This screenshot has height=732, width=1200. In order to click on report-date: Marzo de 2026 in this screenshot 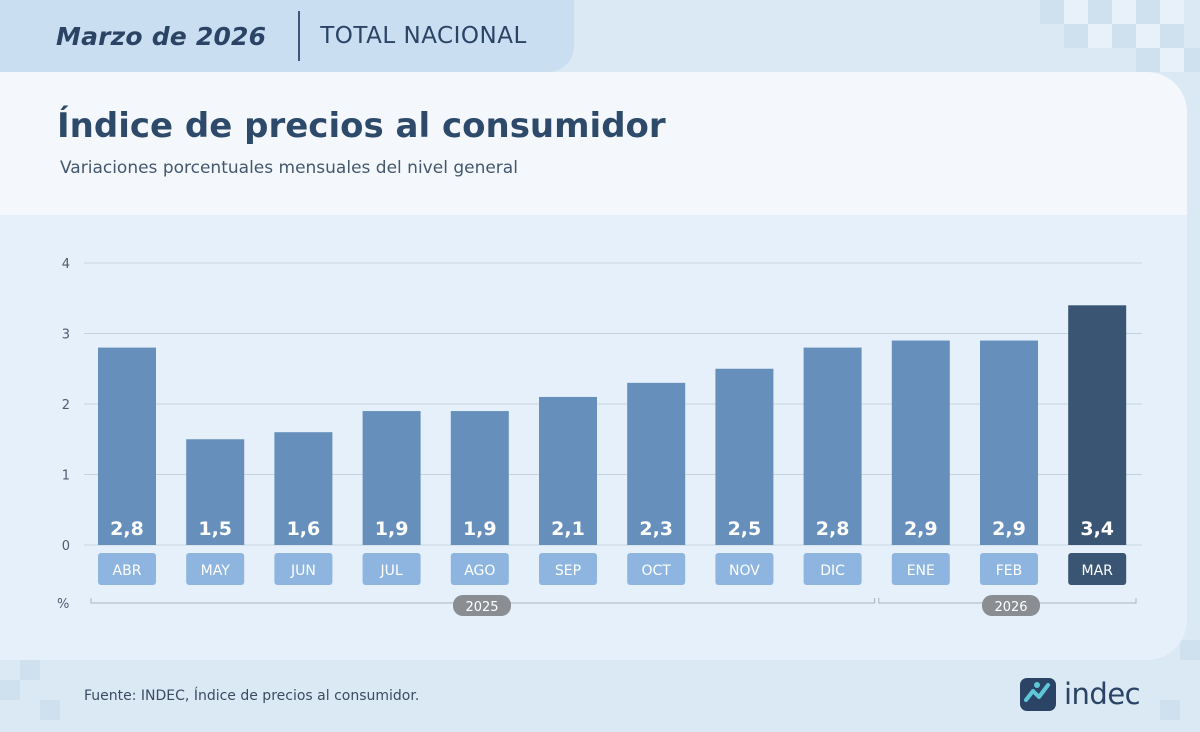, I will do `click(161, 36)`.